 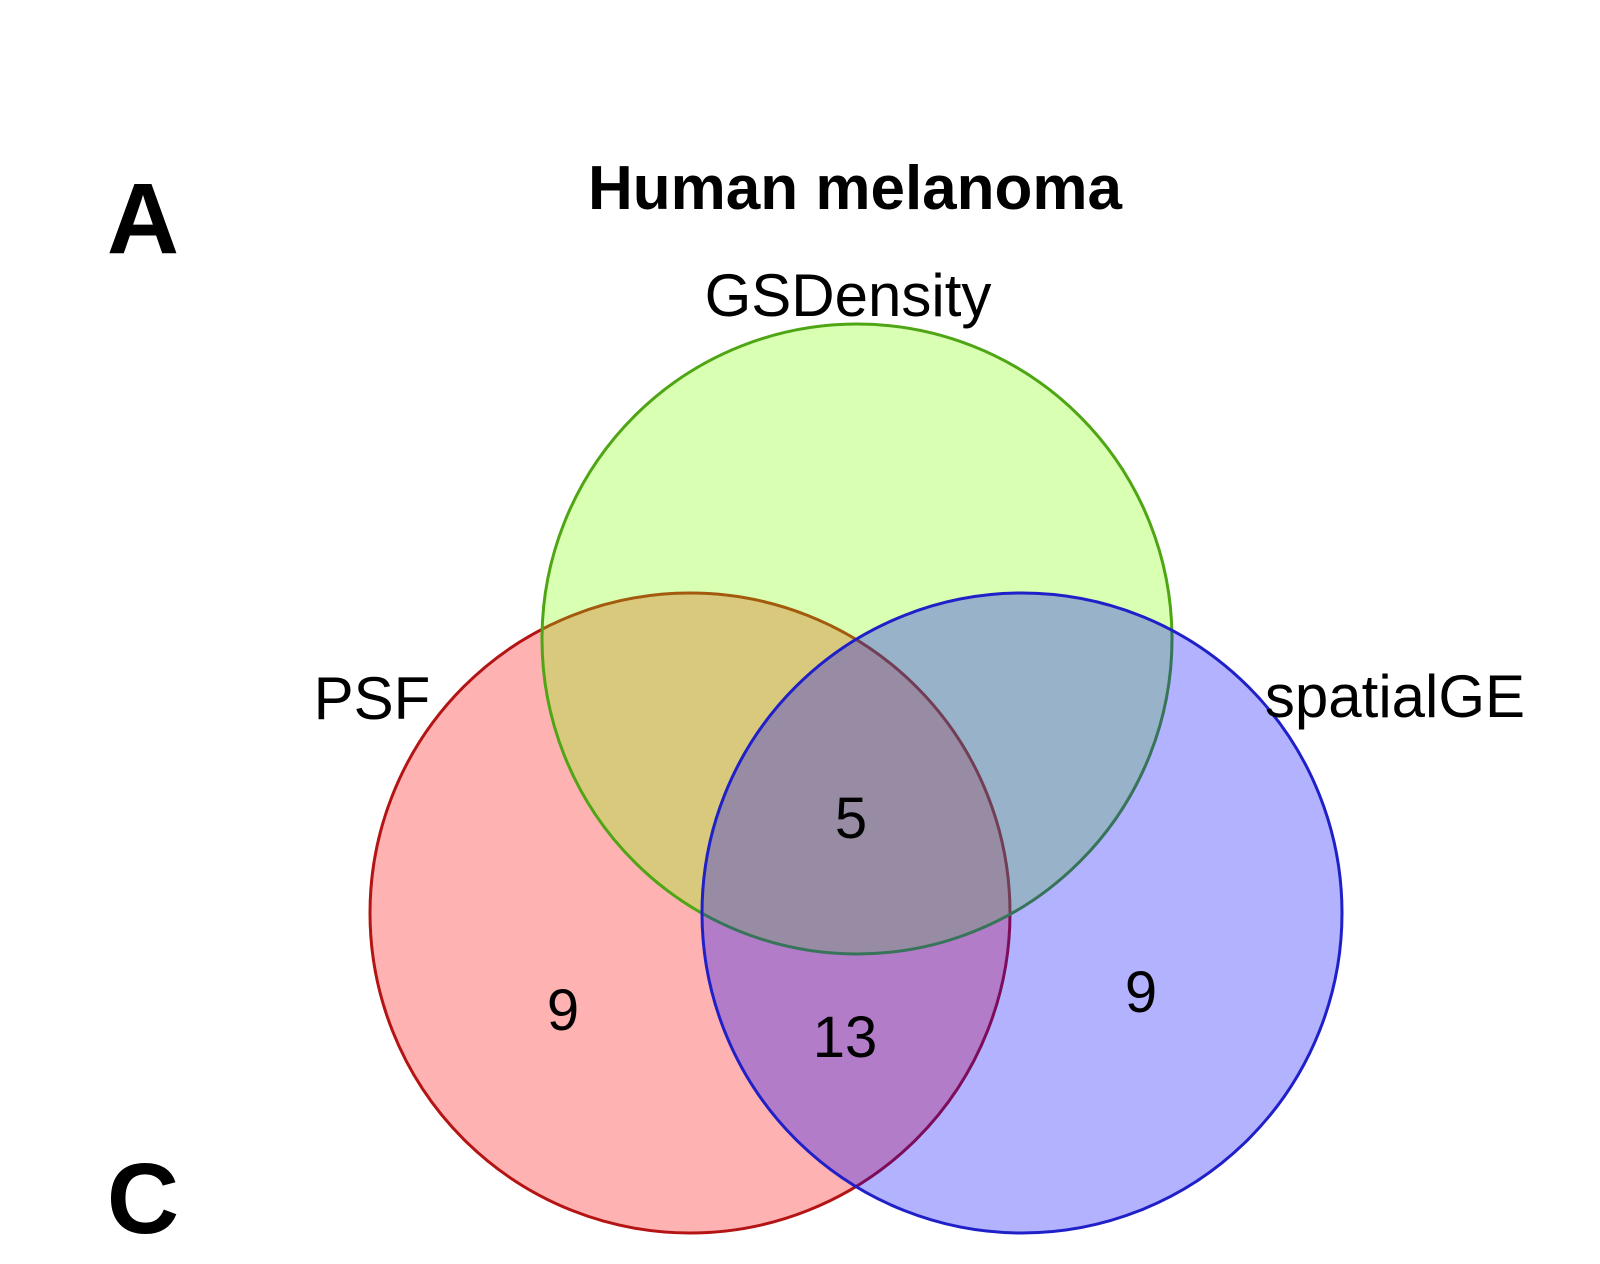 I want to click on panel-label-a: A, so click(x=143, y=219).